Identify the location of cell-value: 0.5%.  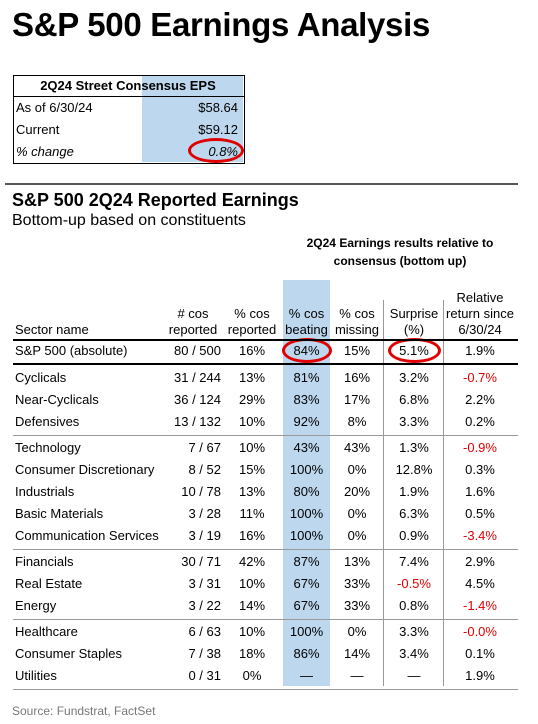
(480, 513).